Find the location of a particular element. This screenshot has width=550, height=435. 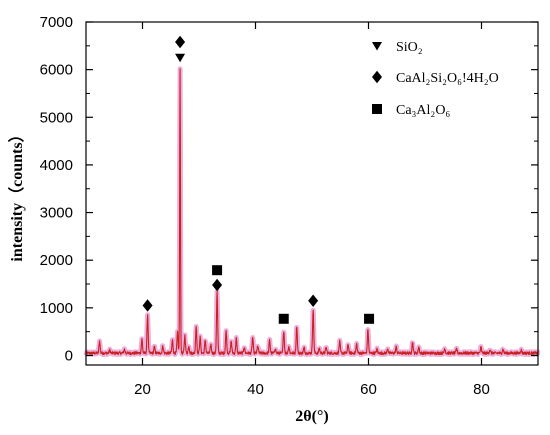

x-tick-label: 20 is located at coordinates (142, 389).